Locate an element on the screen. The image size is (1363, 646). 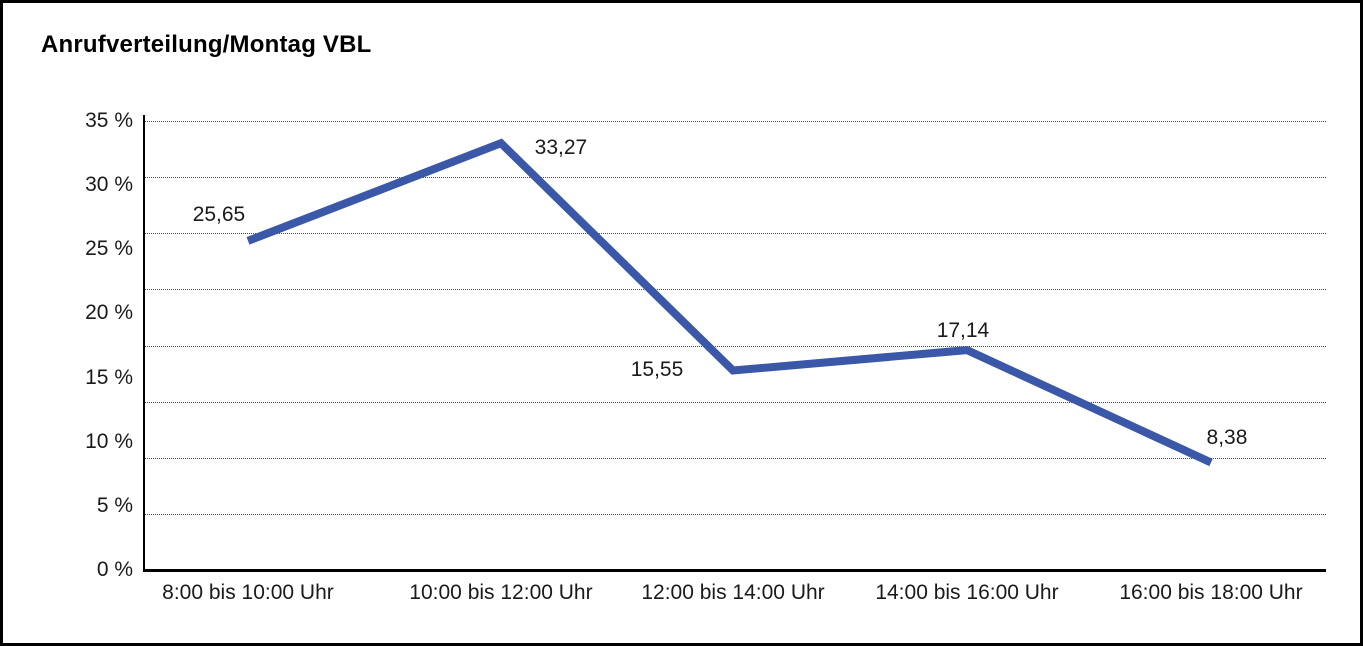
y-axis-line is located at coordinates (144, 343).